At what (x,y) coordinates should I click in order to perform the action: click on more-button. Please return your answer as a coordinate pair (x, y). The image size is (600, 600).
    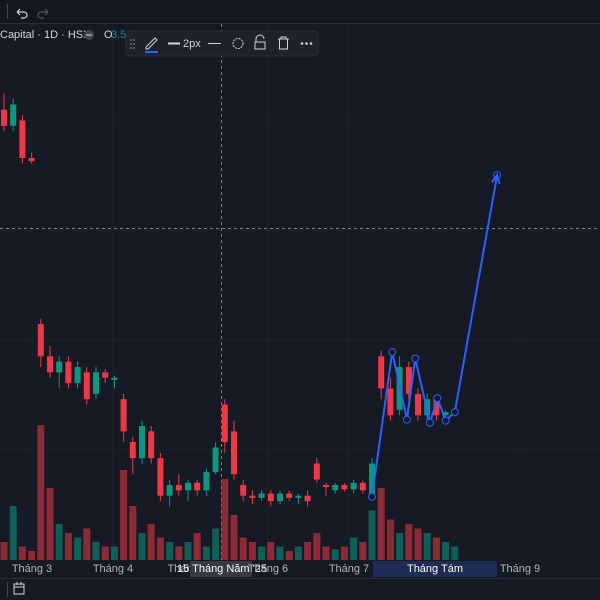
    Looking at the image, I should click on (306, 43).